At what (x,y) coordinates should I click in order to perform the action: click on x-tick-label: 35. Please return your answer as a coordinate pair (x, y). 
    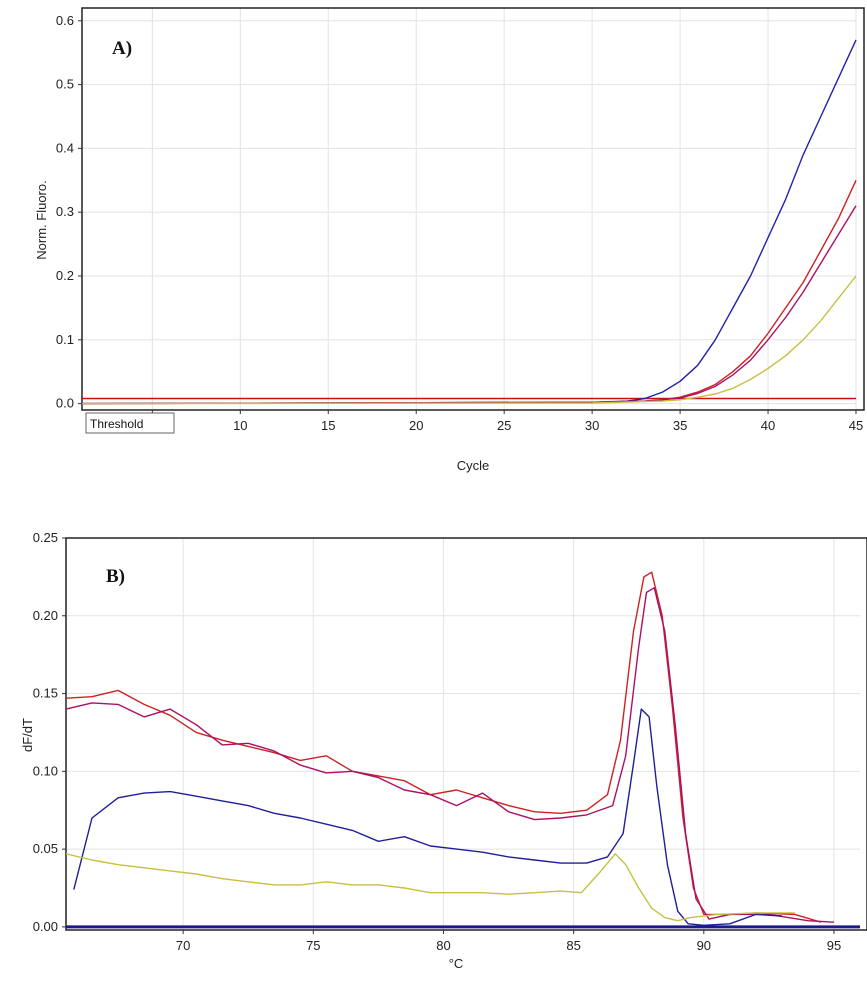
    Looking at the image, I should click on (680, 425).